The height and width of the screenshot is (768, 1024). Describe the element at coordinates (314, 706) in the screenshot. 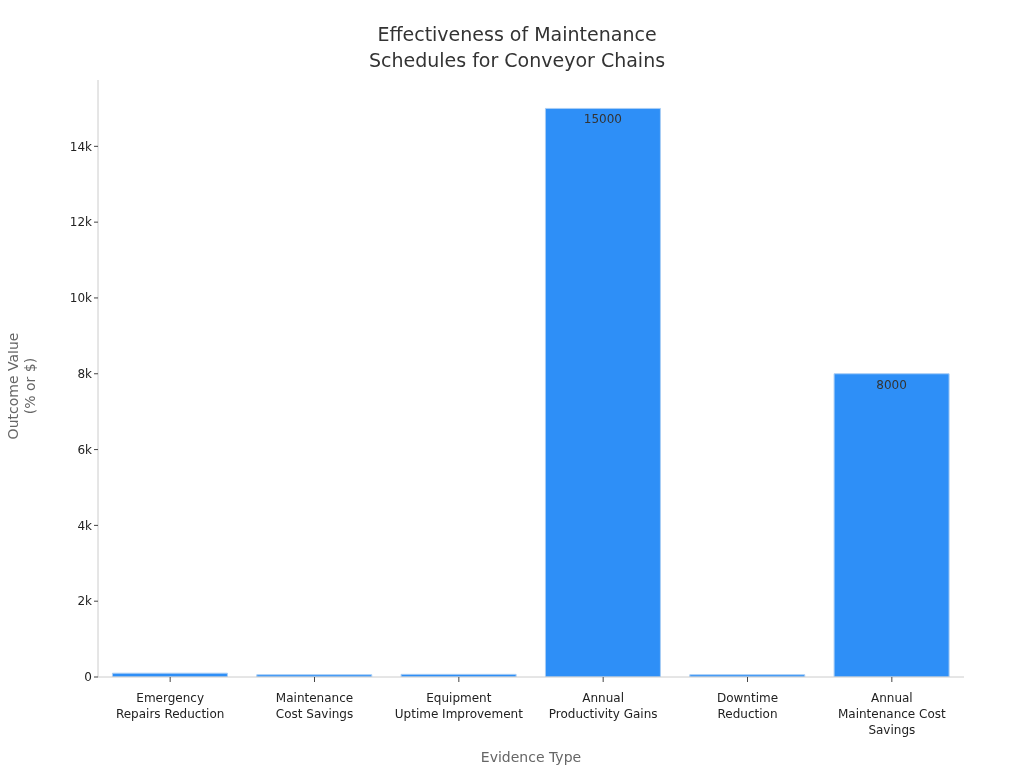

I see `x-tick-label: Maintenance Cost Savings` at that location.